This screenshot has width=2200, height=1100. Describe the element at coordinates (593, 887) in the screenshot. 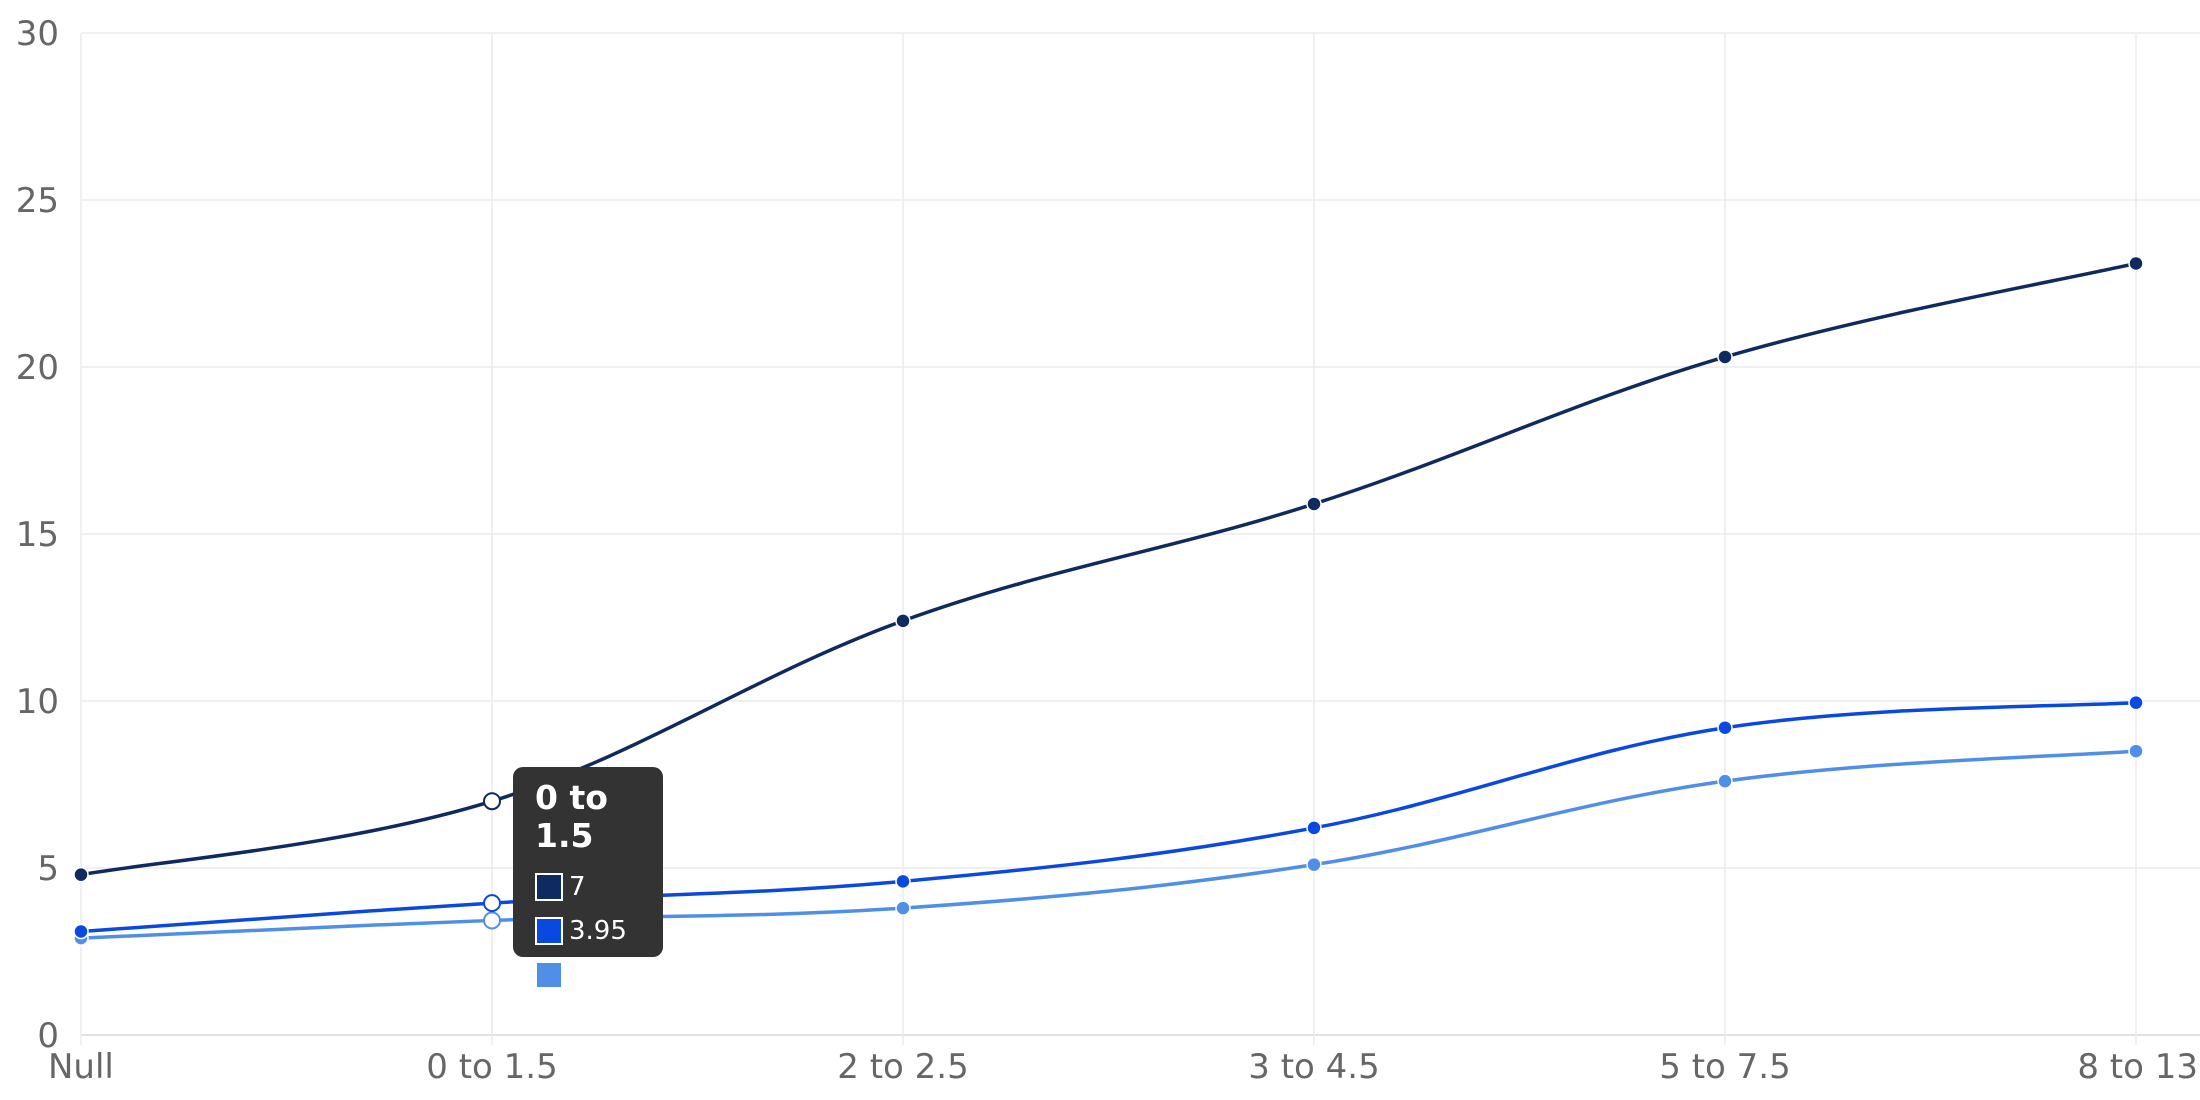

I see `tooltip-row: 7` at that location.